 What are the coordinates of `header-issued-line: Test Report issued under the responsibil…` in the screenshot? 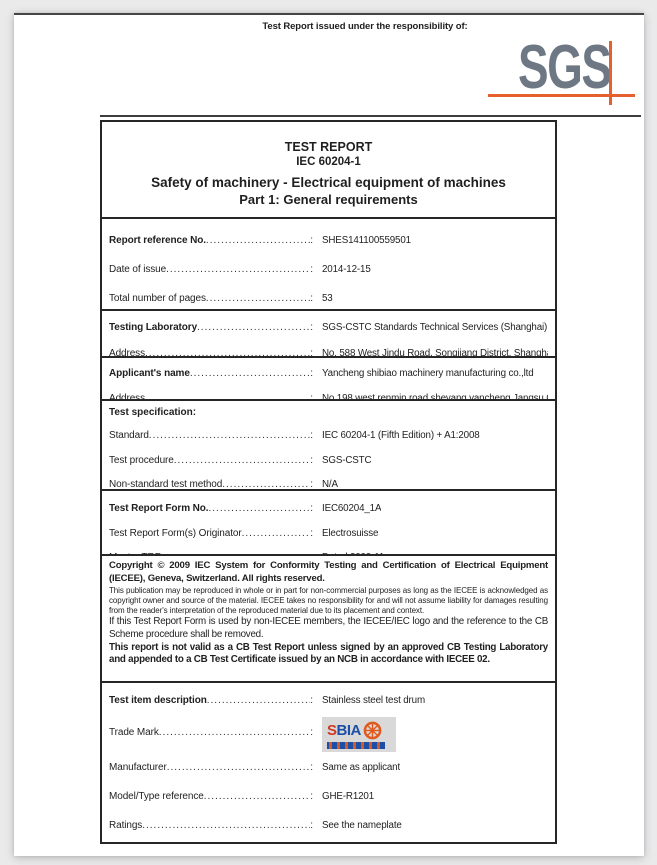 It's located at (365, 26).